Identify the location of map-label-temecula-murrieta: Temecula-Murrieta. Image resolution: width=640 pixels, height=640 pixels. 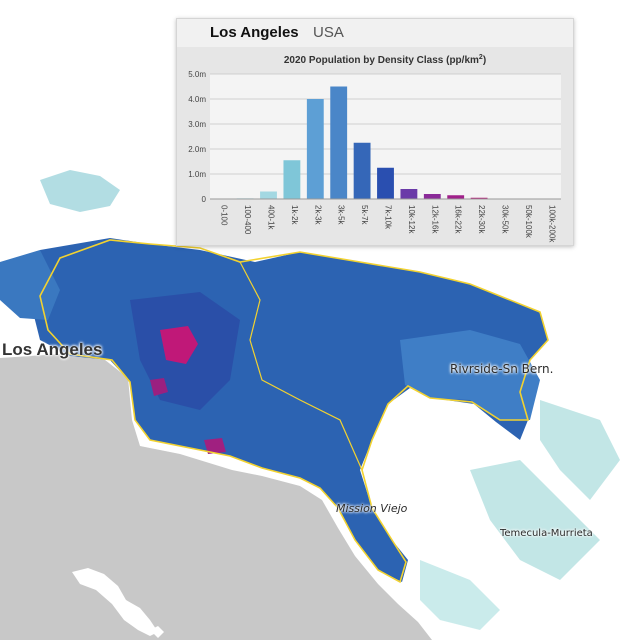
(546, 533).